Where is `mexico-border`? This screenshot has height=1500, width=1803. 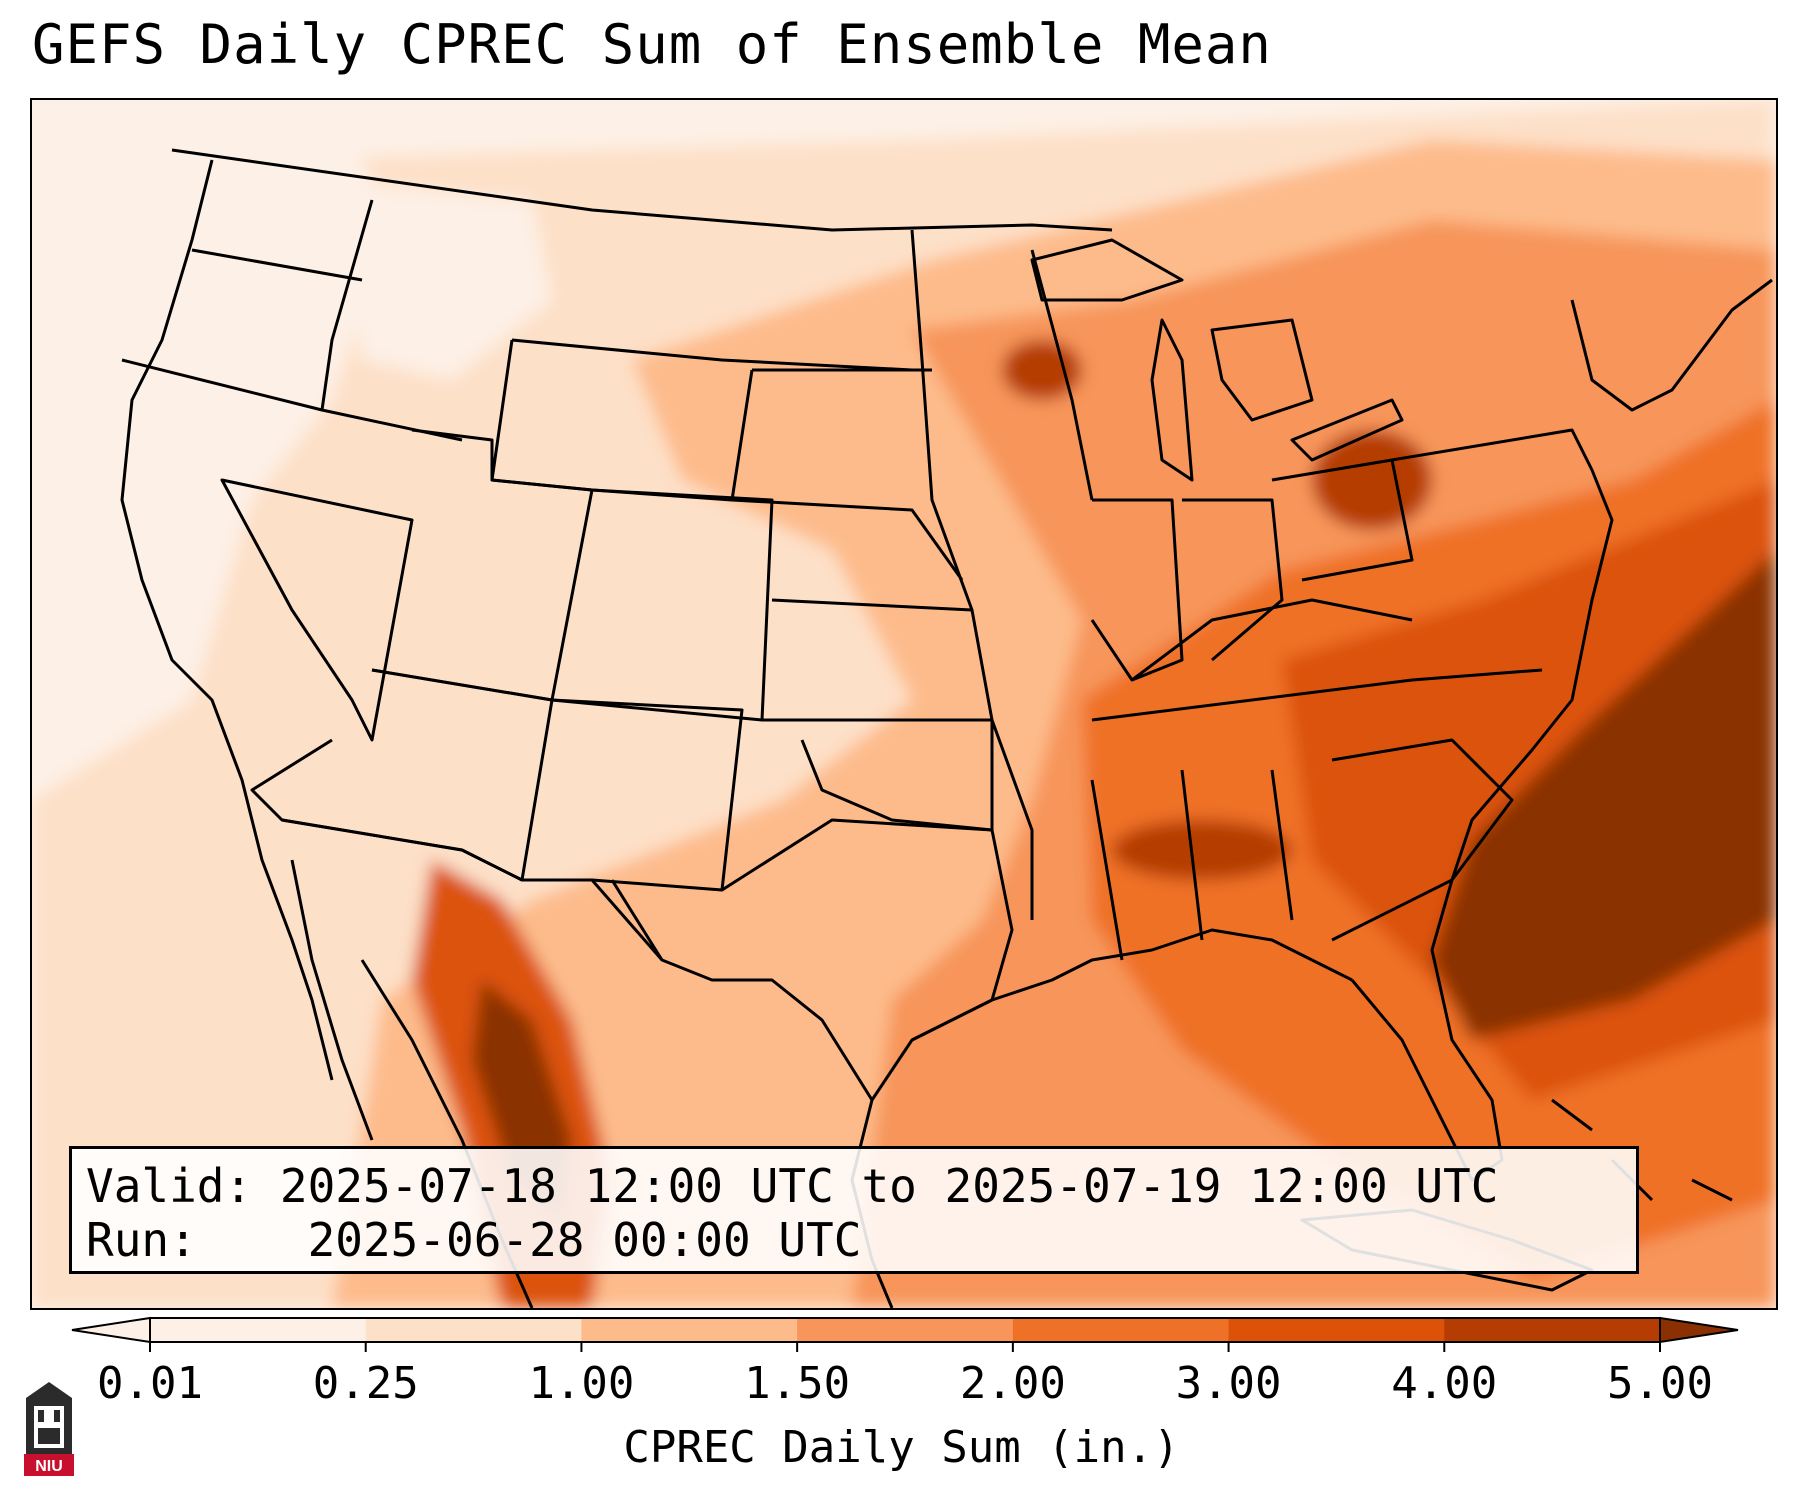 mexico-border is located at coordinates (472, 889).